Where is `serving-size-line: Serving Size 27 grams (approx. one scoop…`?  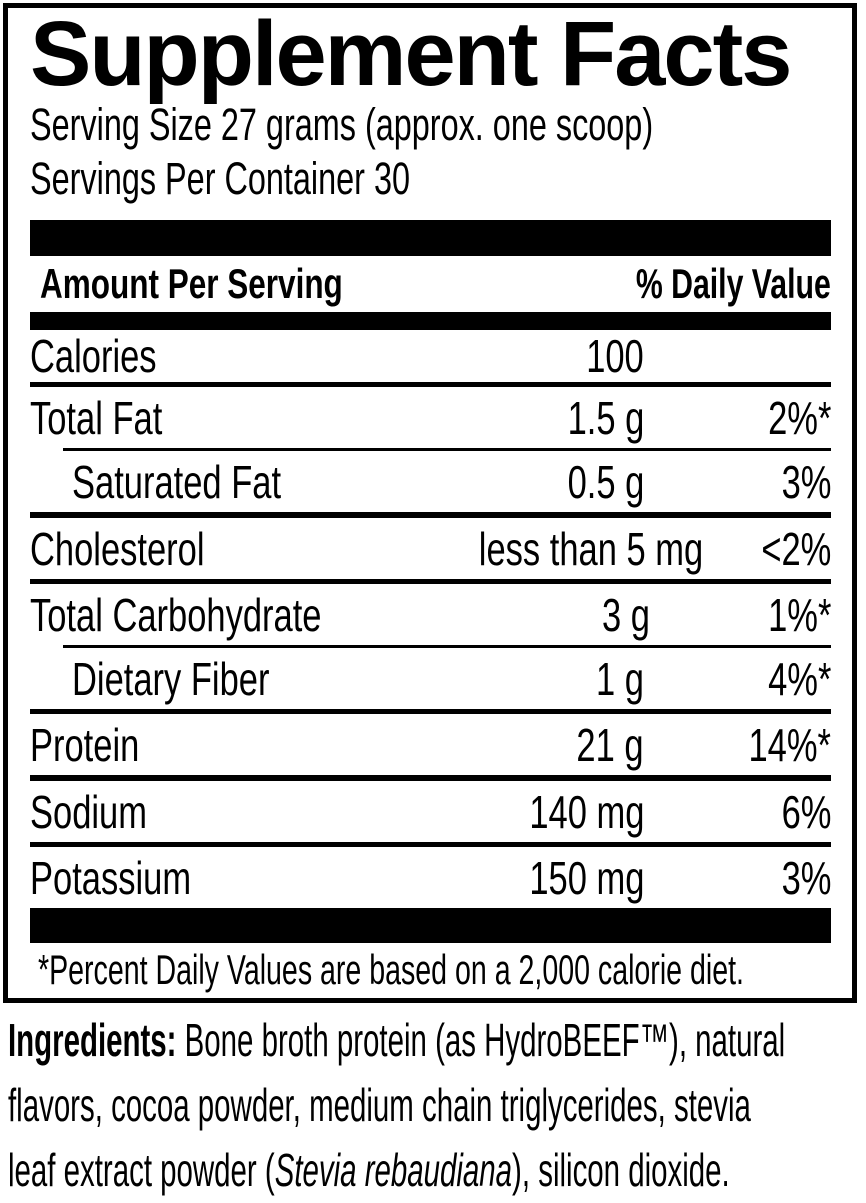 serving-size-line: Serving Size 27 grams (approx. one scoop… is located at coordinates (430, 125).